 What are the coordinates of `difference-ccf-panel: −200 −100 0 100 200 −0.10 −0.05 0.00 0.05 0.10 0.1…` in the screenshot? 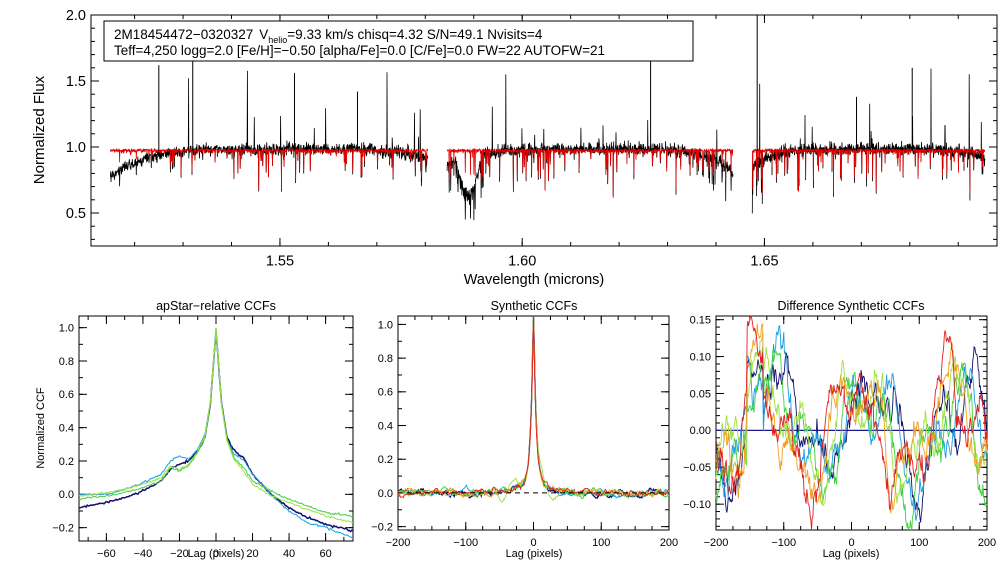 It's located at (839, 429).